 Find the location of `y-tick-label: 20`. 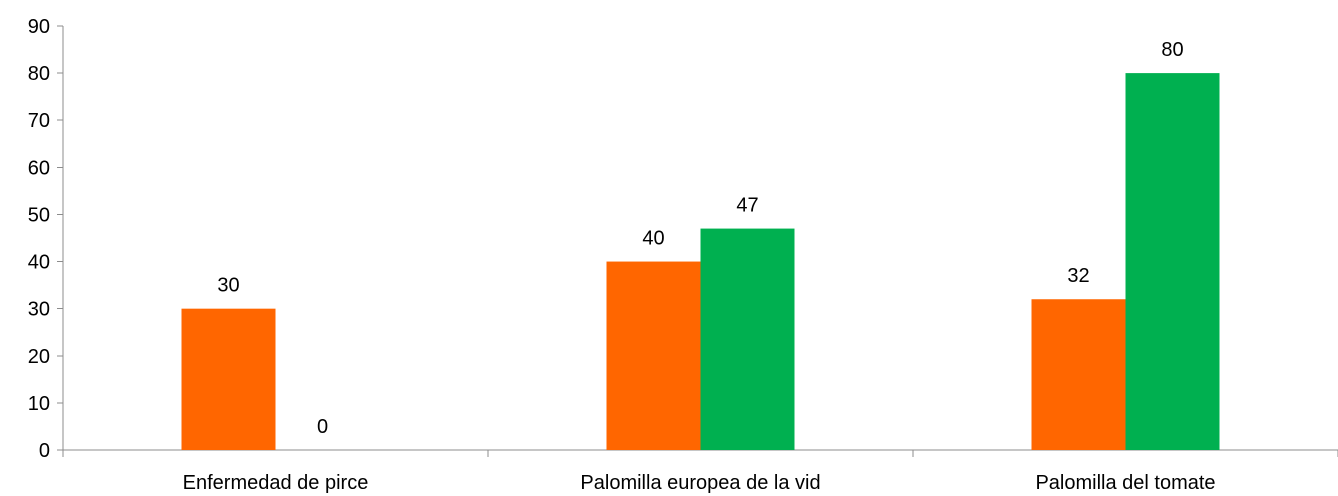

y-tick-label: 20 is located at coordinates (39, 357).